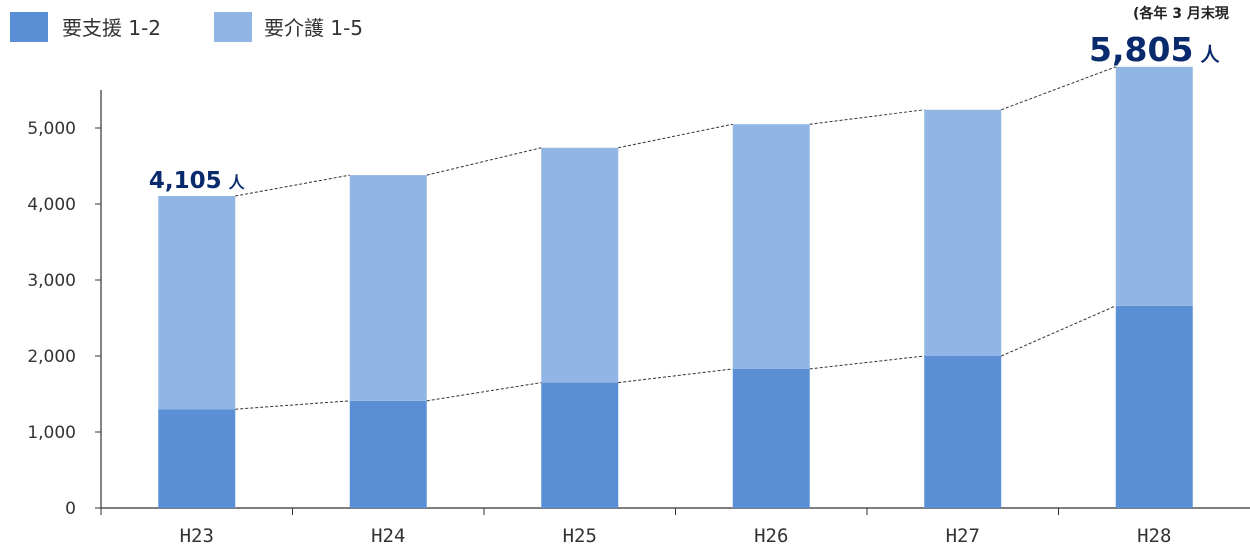 This screenshot has width=1250, height=549. I want to click on x-category-label: H25, so click(580, 536).